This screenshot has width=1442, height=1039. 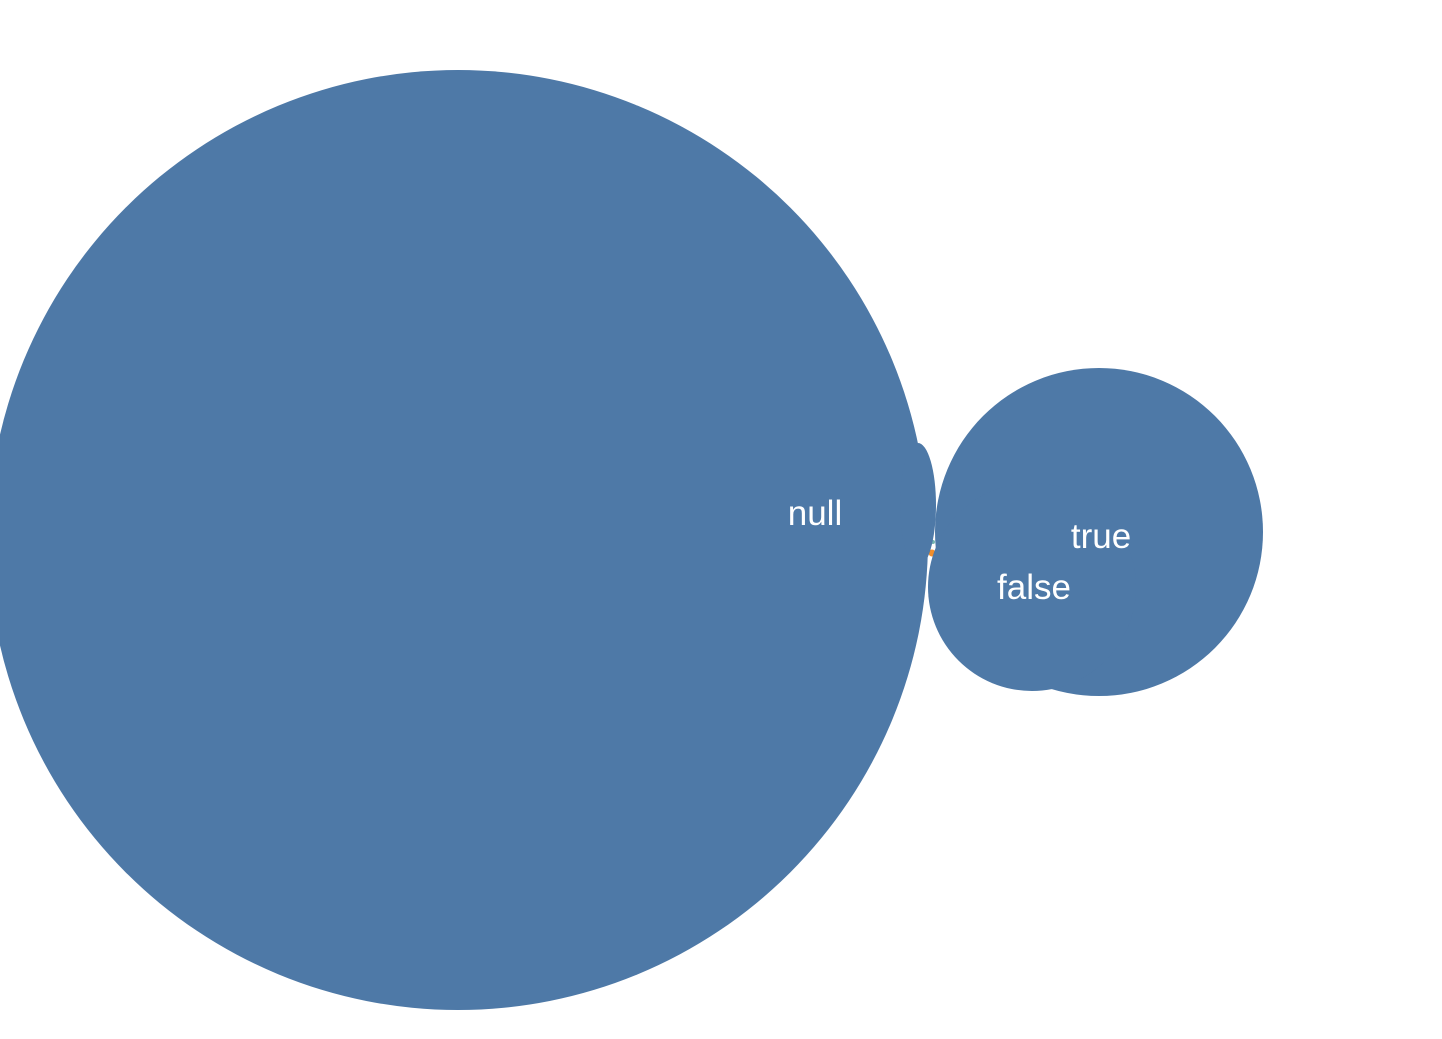 I want to click on bubble-false, so click(x=1032, y=587).